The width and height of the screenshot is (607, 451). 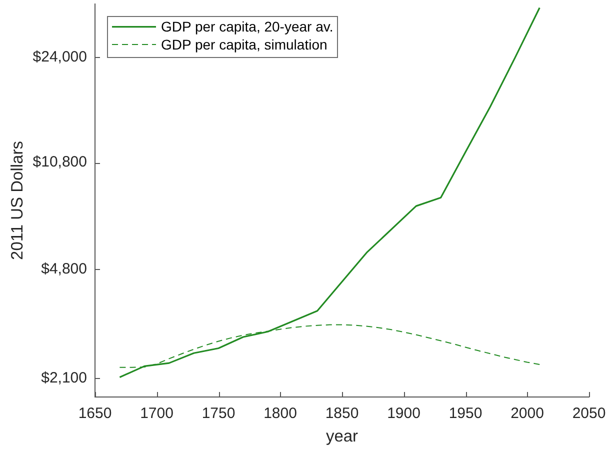 What do you see at coordinates (219, 413) in the screenshot?
I see `x-tick-label: 1750` at bounding box center [219, 413].